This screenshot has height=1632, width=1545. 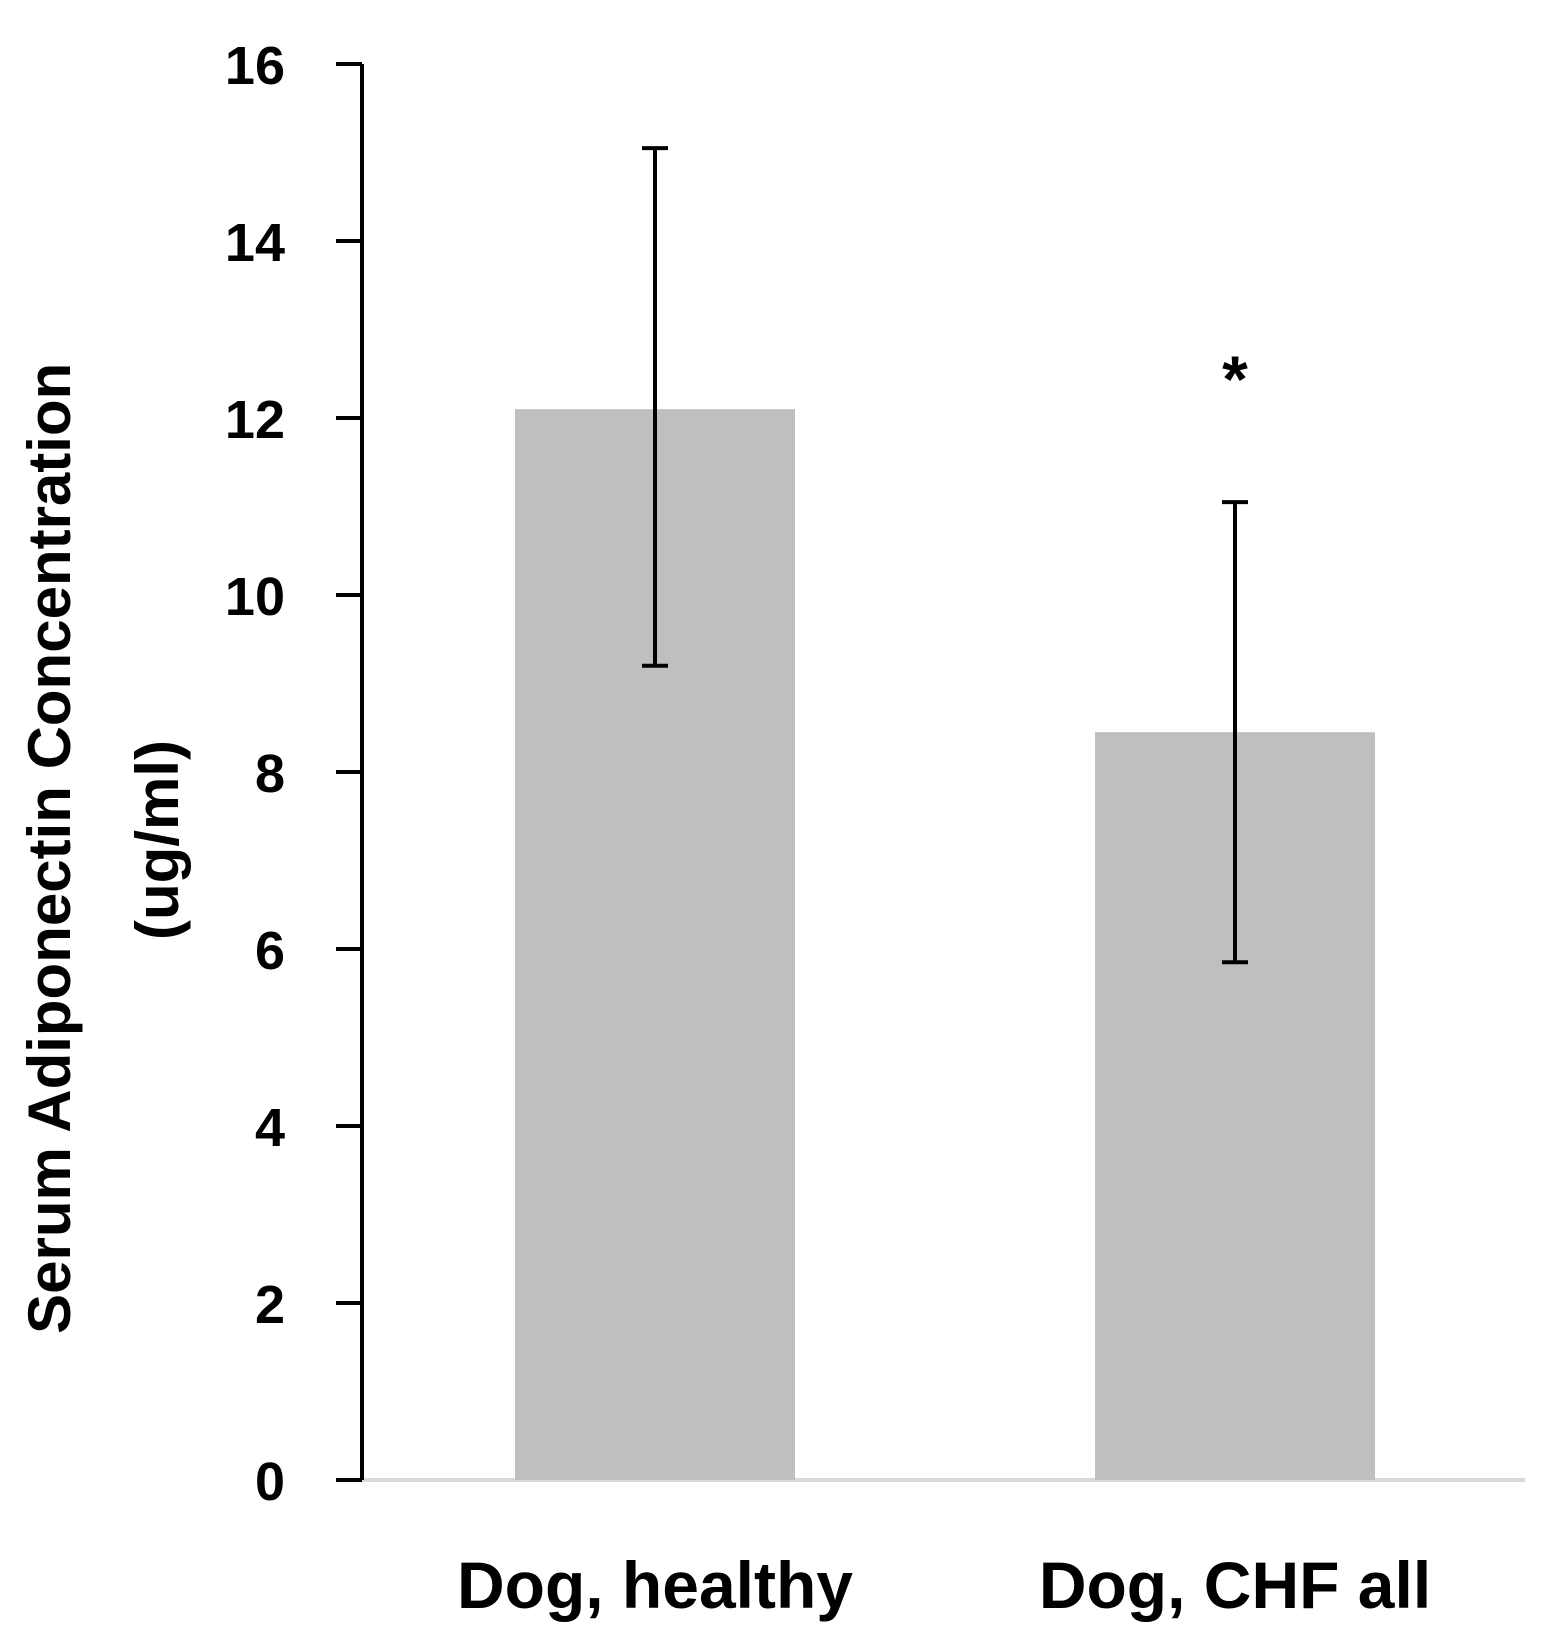 I want to click on y-tick-label-10: 10, so click(x=255, y=597).